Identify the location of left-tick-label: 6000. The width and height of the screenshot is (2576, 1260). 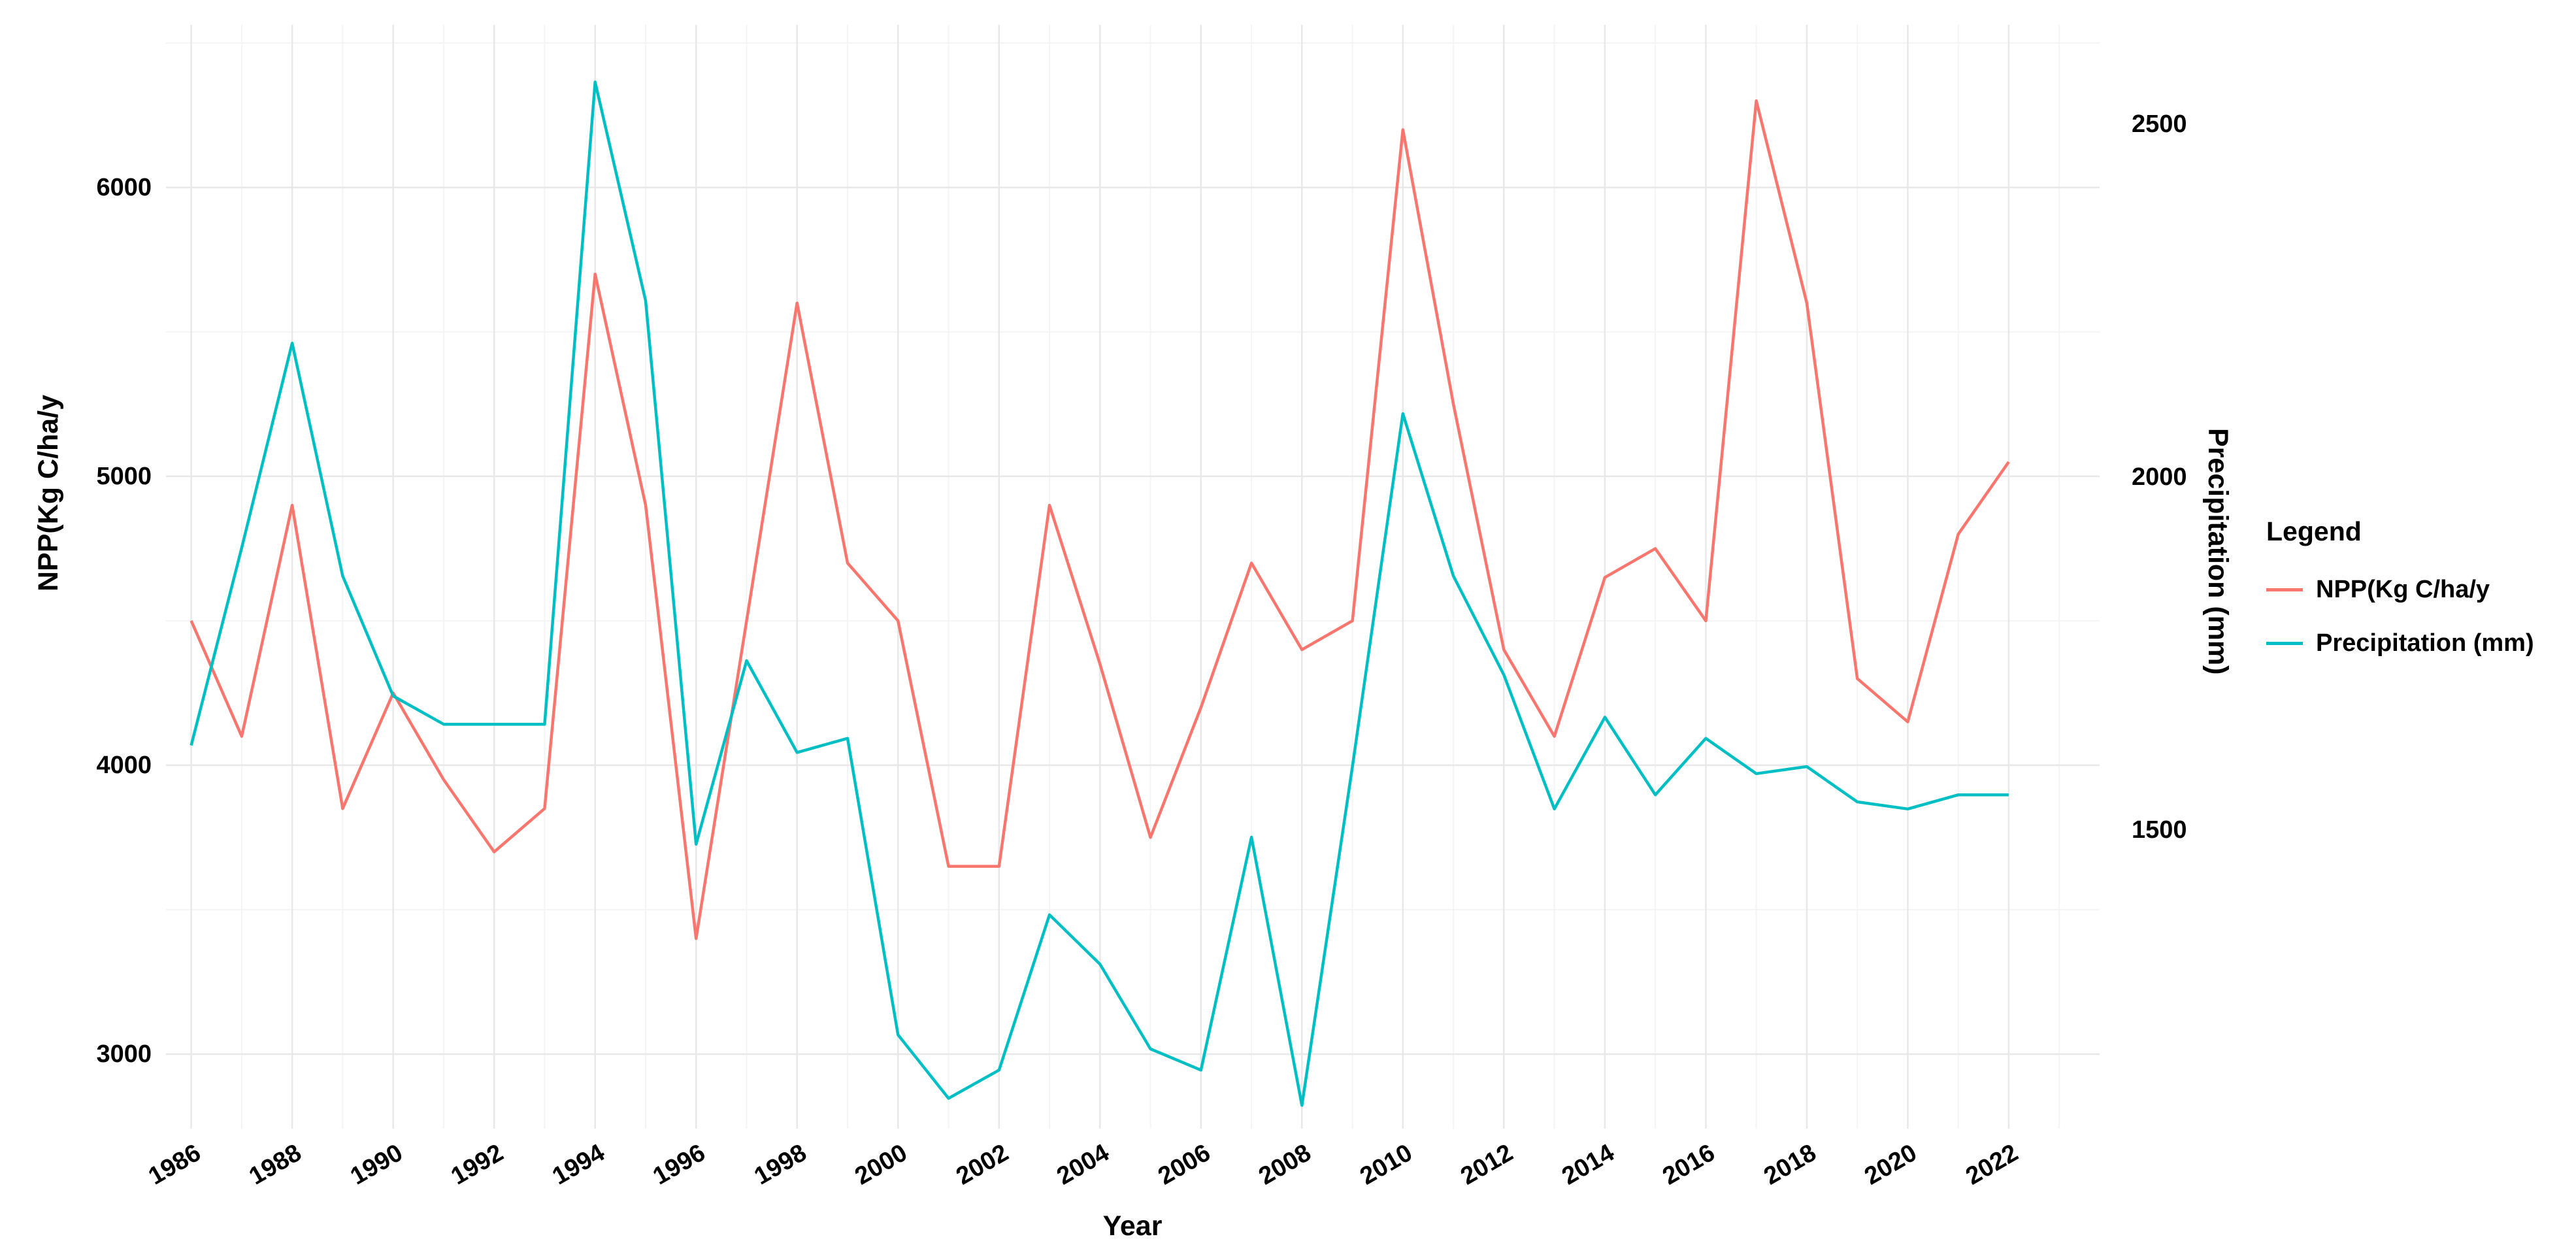
(124, 187).